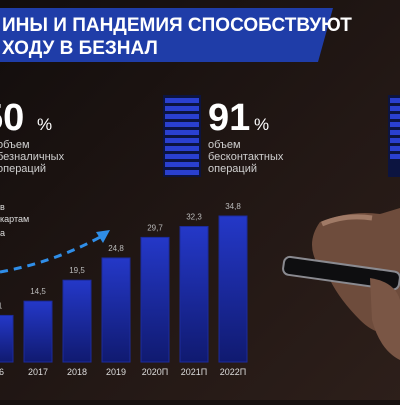  What do you see at coordinates (12, 118) in the screenshot?
I see `stat-value: 50` at bounding box center [12, 118].